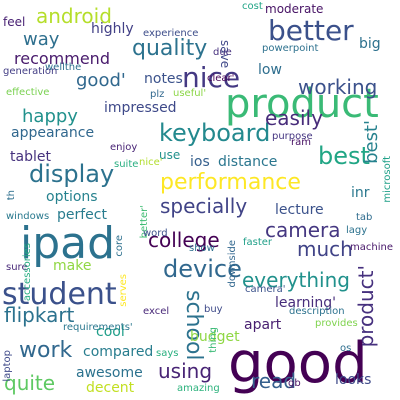 Image resolution: width=400 pixels, height=400 pixels. Describe the element at coordinates (360, 193) in the screenshot. I see `word-40: inr` at that location.